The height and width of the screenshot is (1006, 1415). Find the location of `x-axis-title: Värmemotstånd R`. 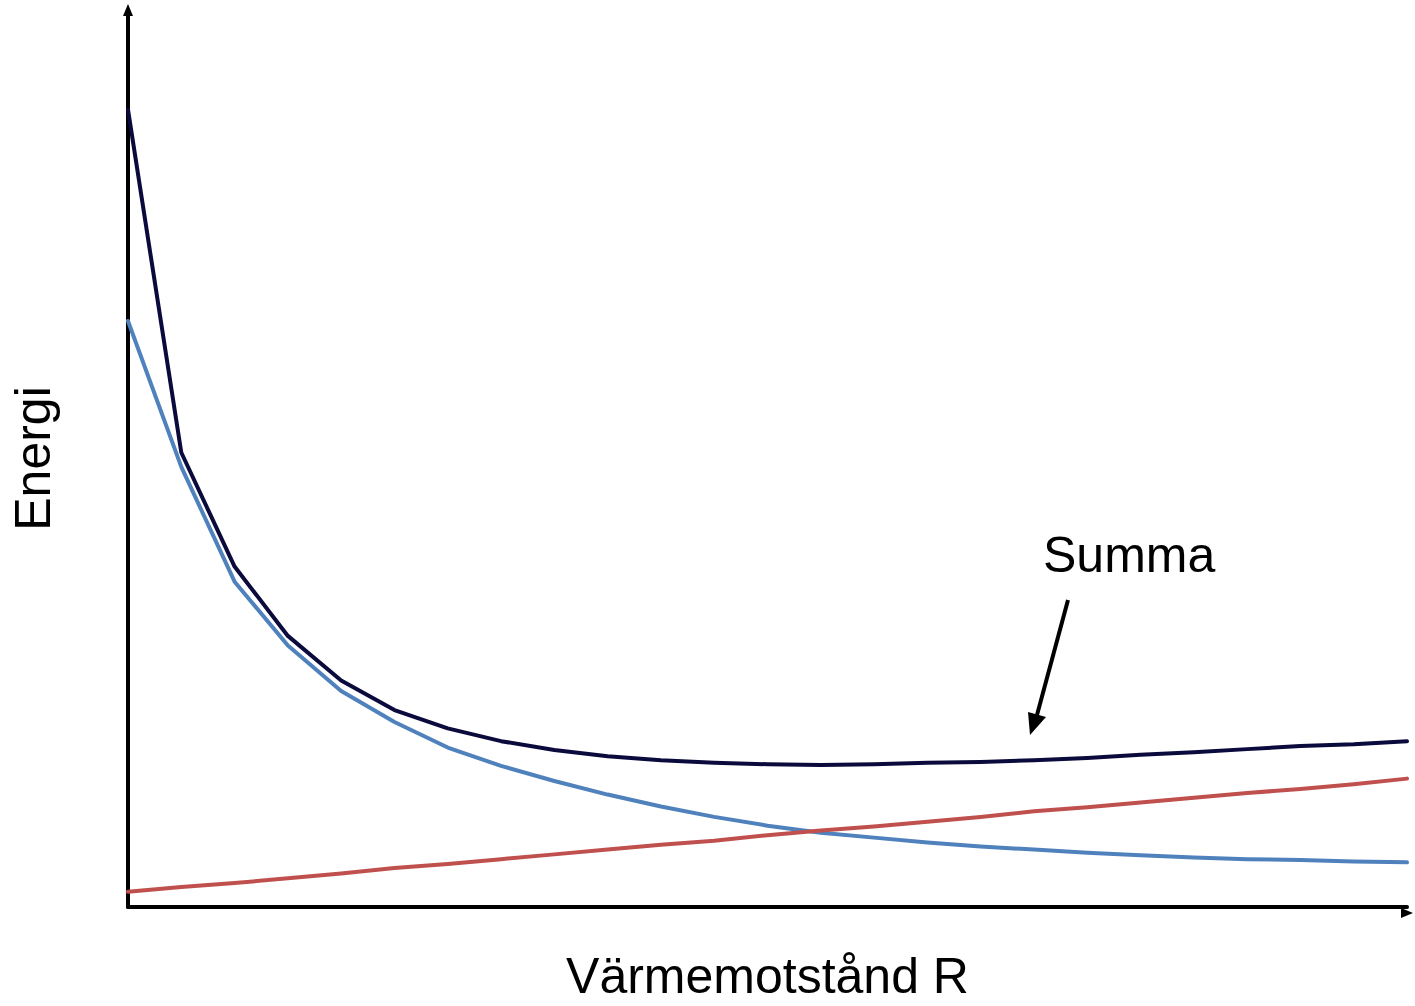

x-axis-title: Värmemotstånd R is located at coordinates (767, 976).